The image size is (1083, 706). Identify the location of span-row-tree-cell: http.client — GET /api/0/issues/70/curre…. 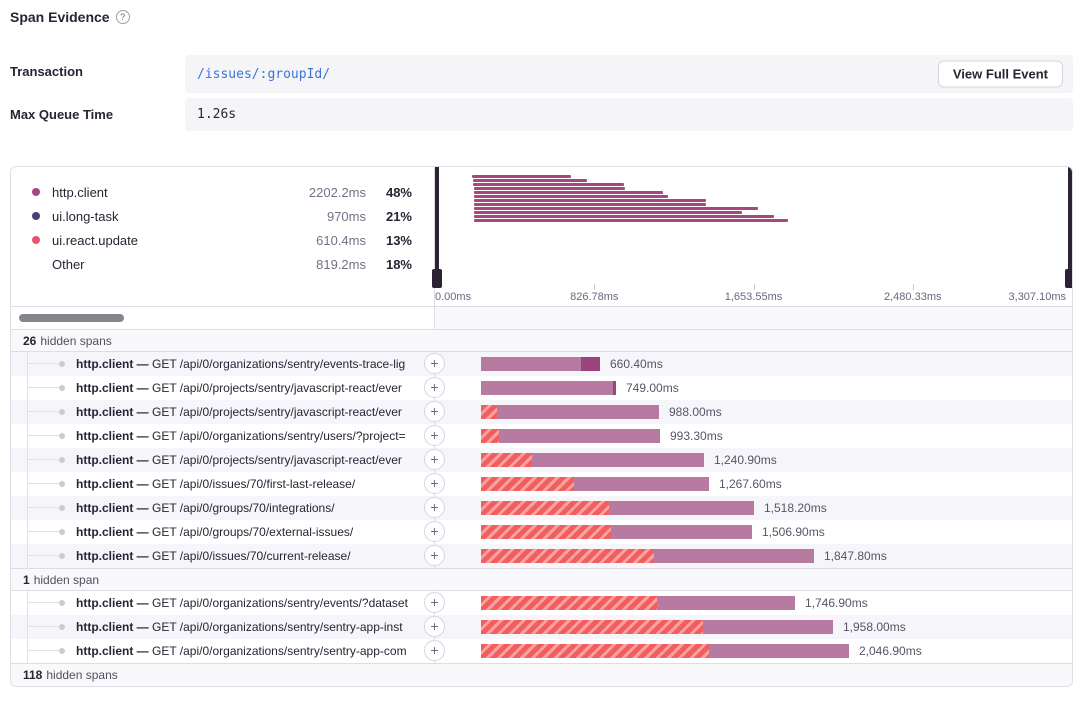
(222, 556).